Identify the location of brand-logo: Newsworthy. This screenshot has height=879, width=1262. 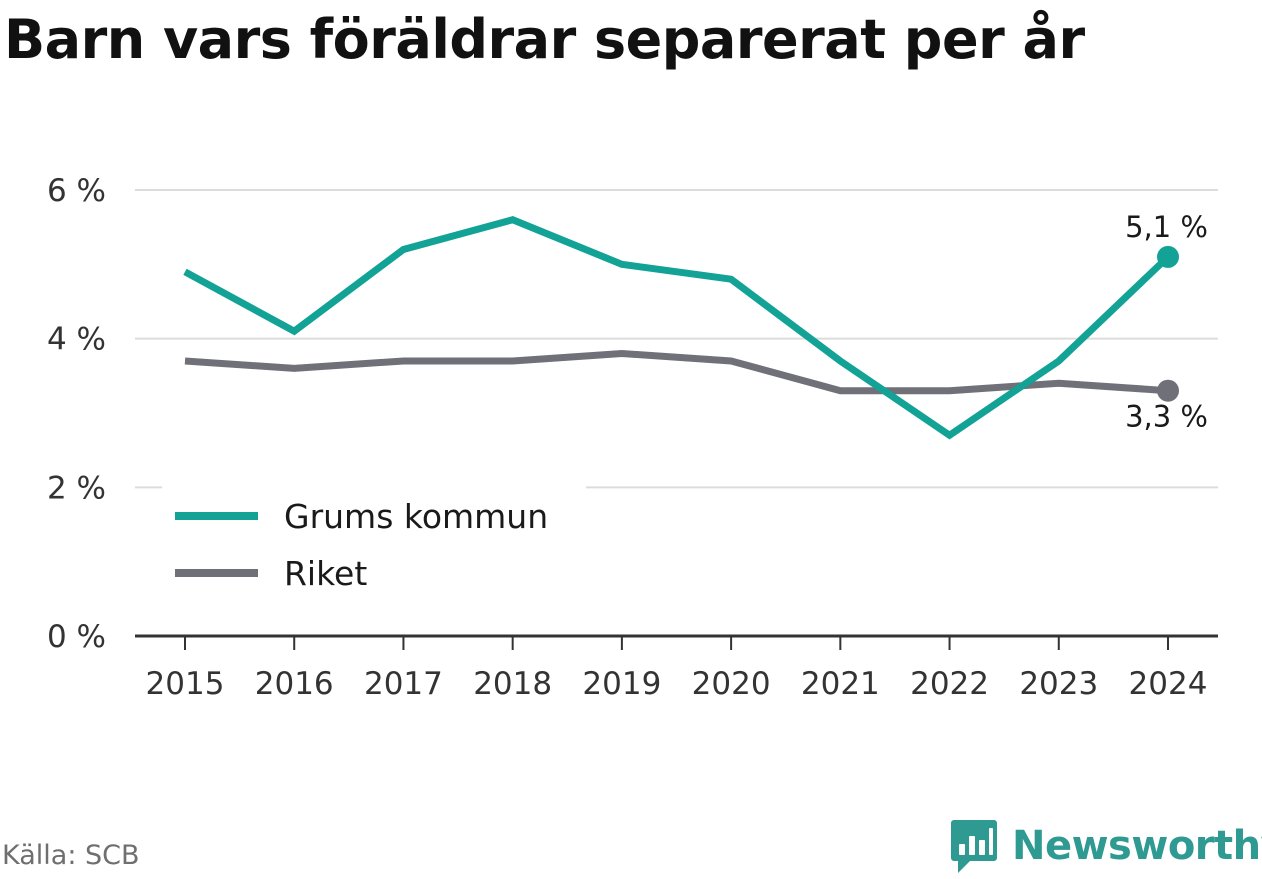
(1106, 846).